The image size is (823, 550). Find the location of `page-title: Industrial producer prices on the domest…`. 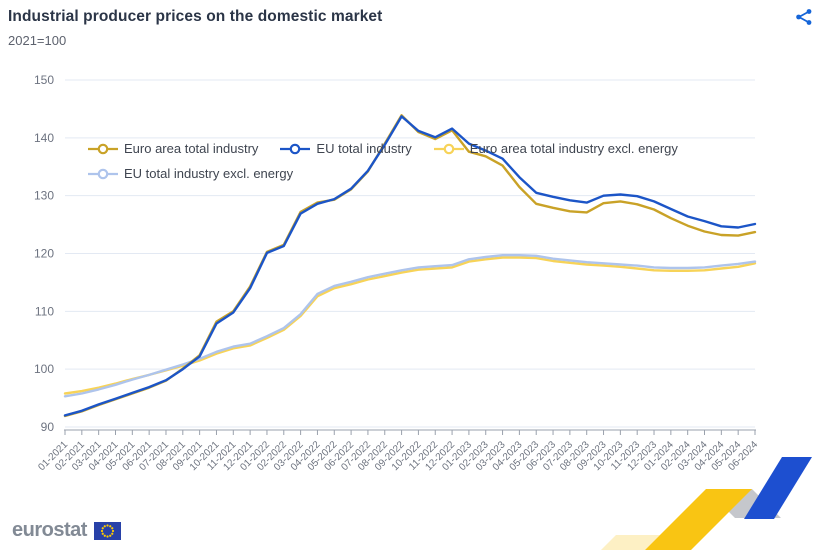

page-title: Industrial producer prices on the domest… is located at coordinates (195, 16).